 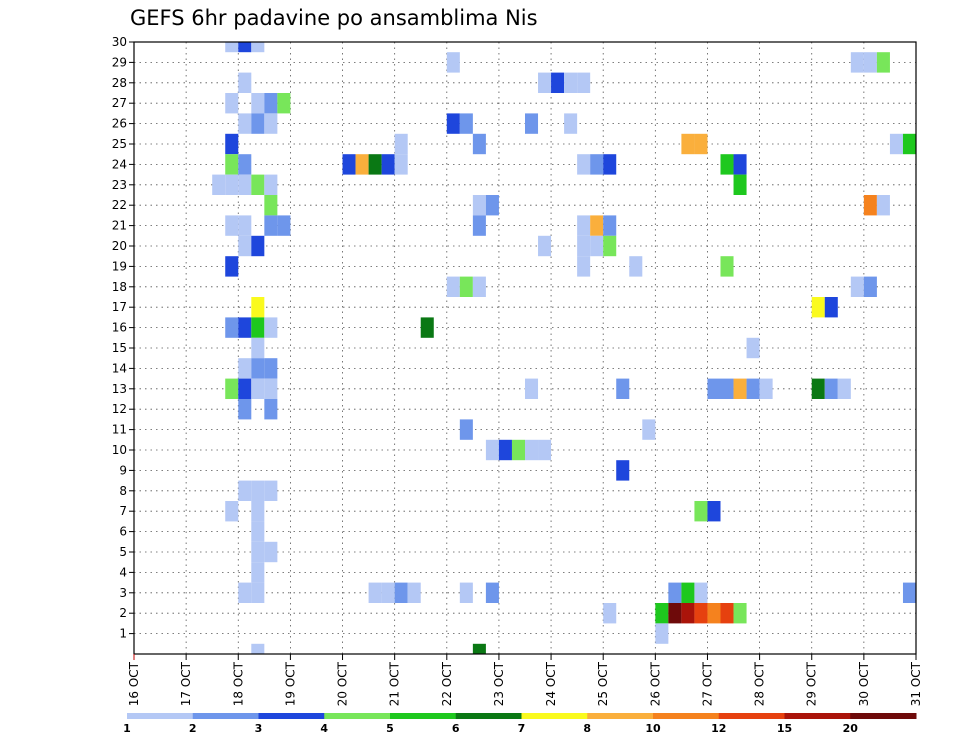 I want to click on colorbar-legend: 1 2 3 4 5 6 7 8 10 12 15 20, so click(x=520, y=724).